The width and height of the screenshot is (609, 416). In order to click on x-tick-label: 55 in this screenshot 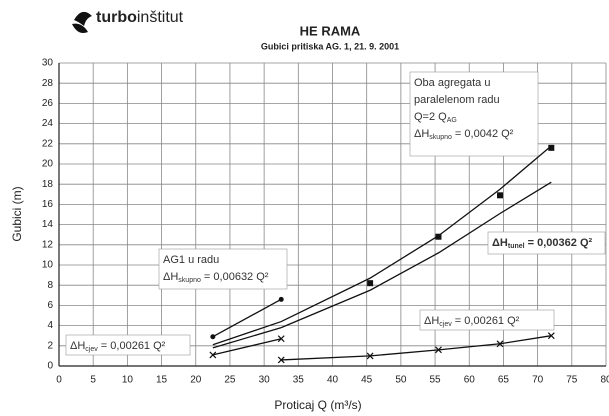, I will do `click(436, 380)`.